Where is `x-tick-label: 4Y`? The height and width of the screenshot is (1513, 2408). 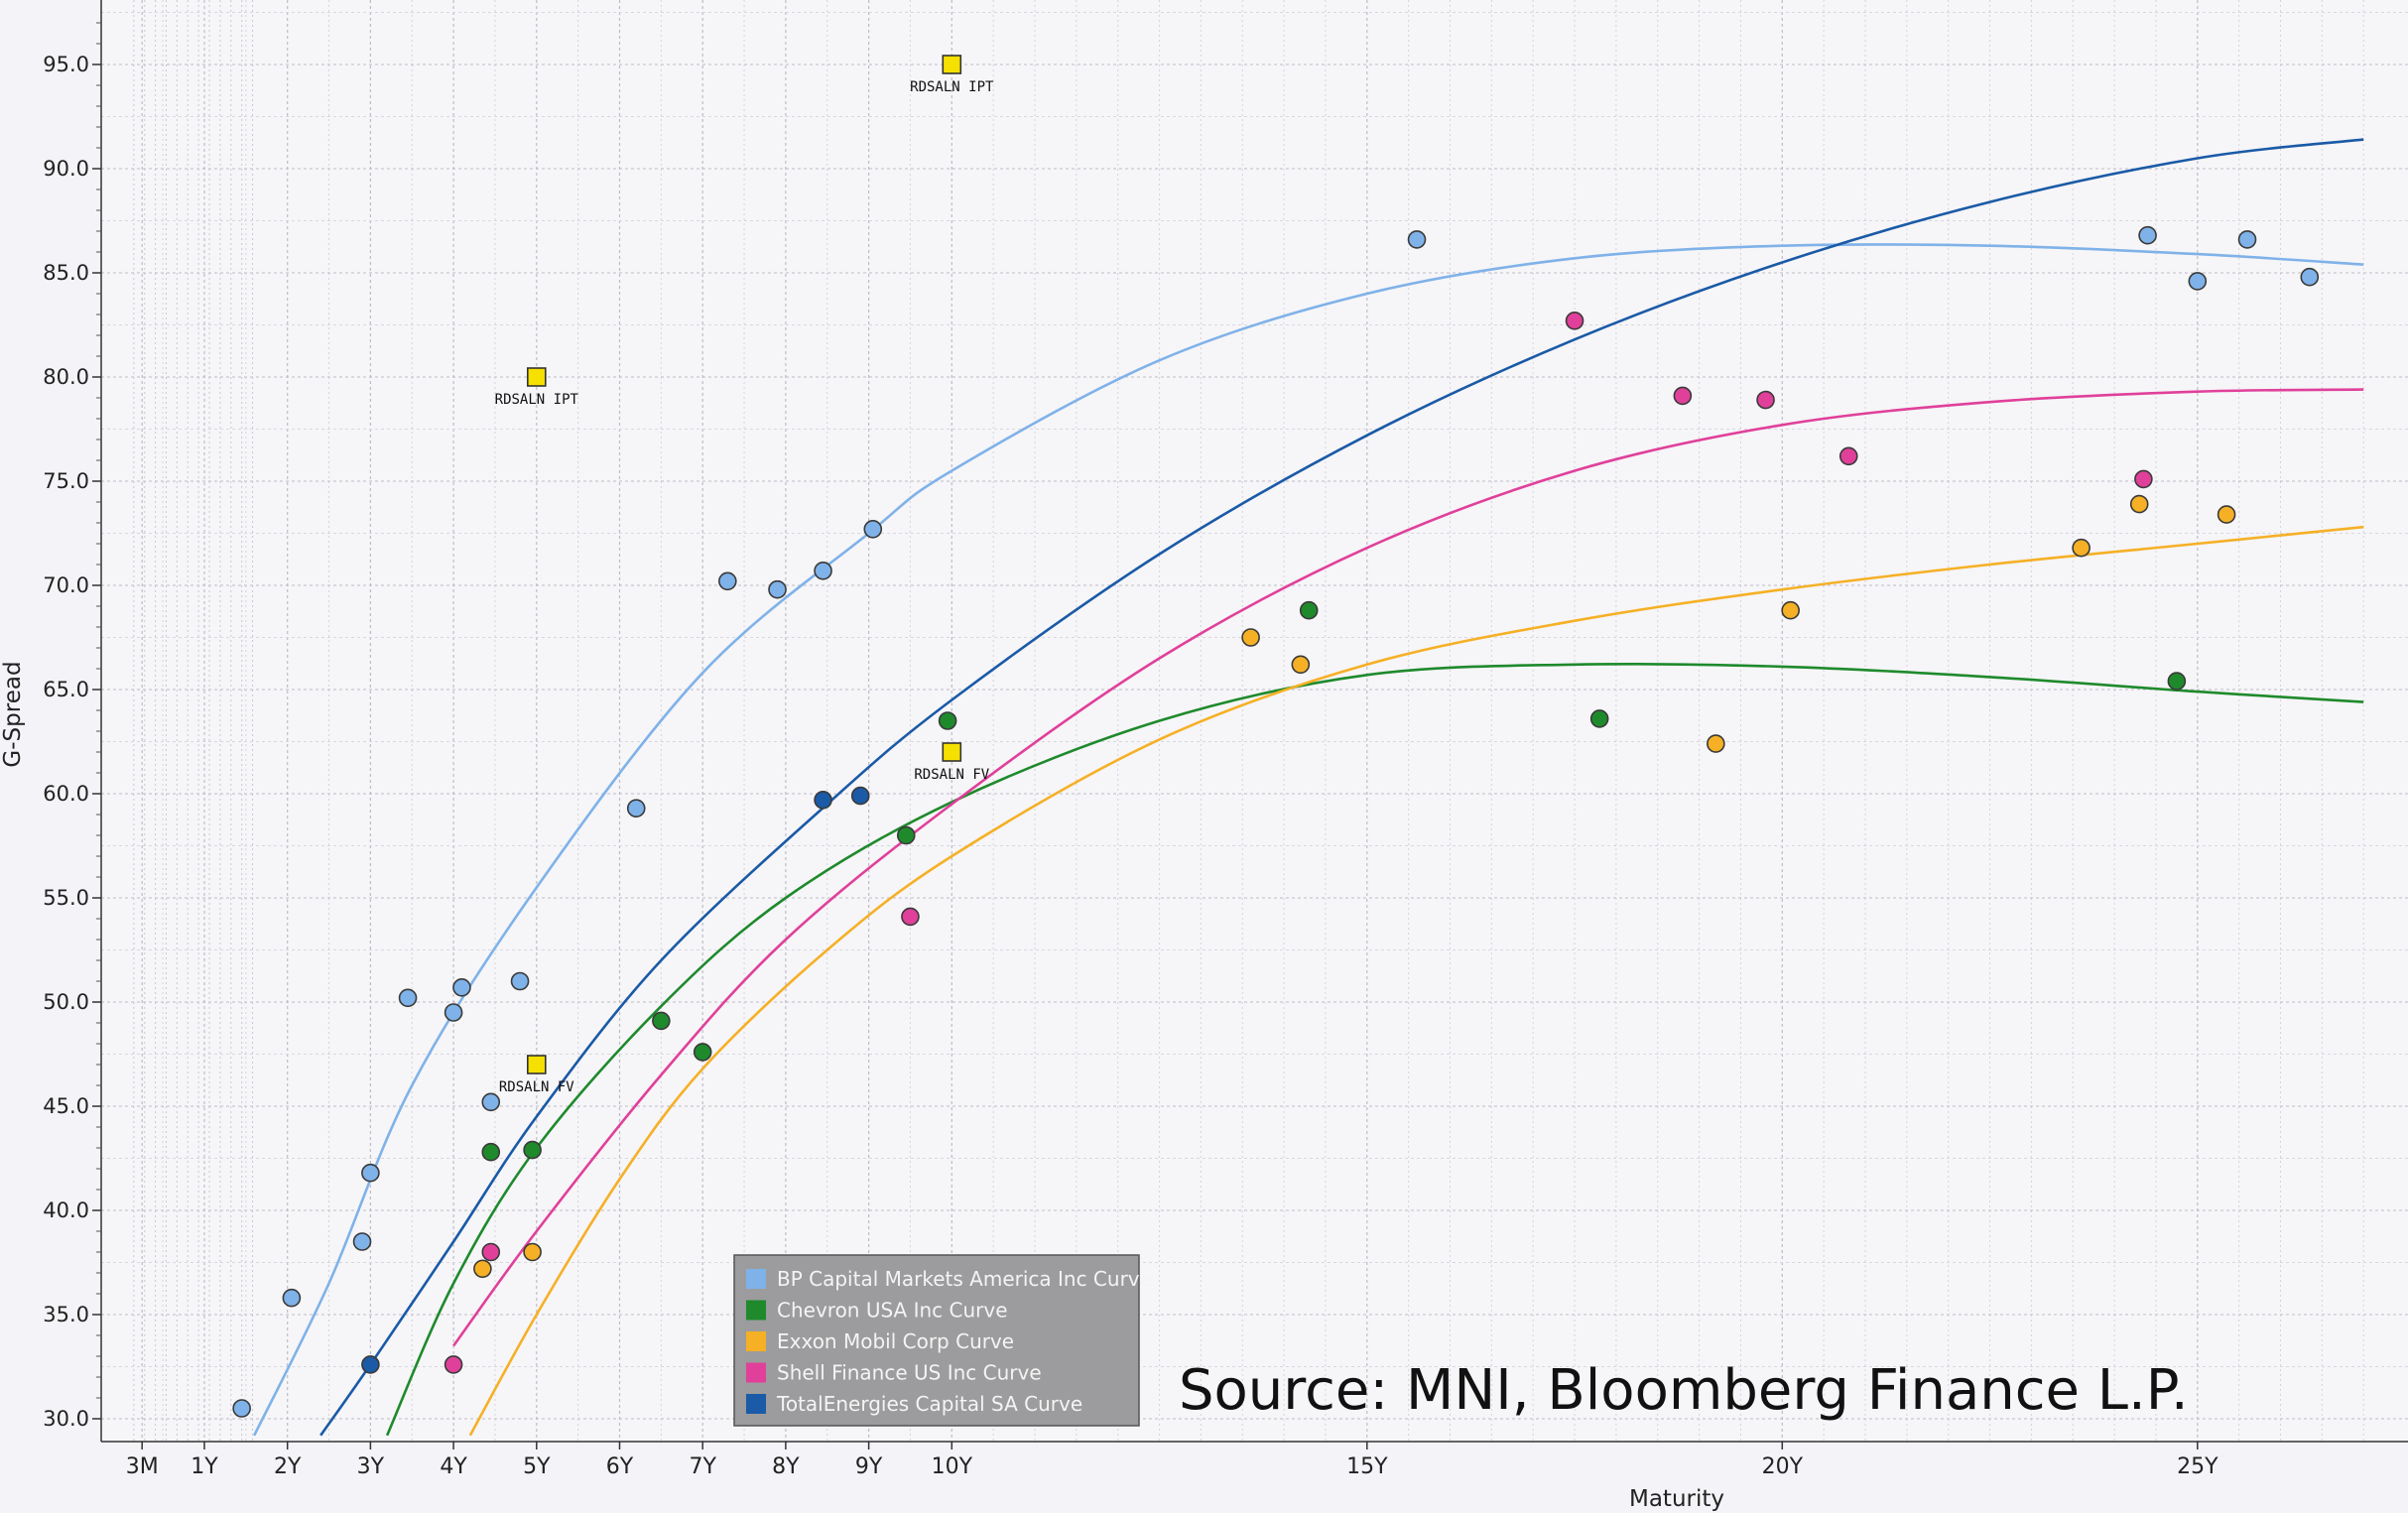 x-tick-label: 4Y is located at coordinates (453, 1466).